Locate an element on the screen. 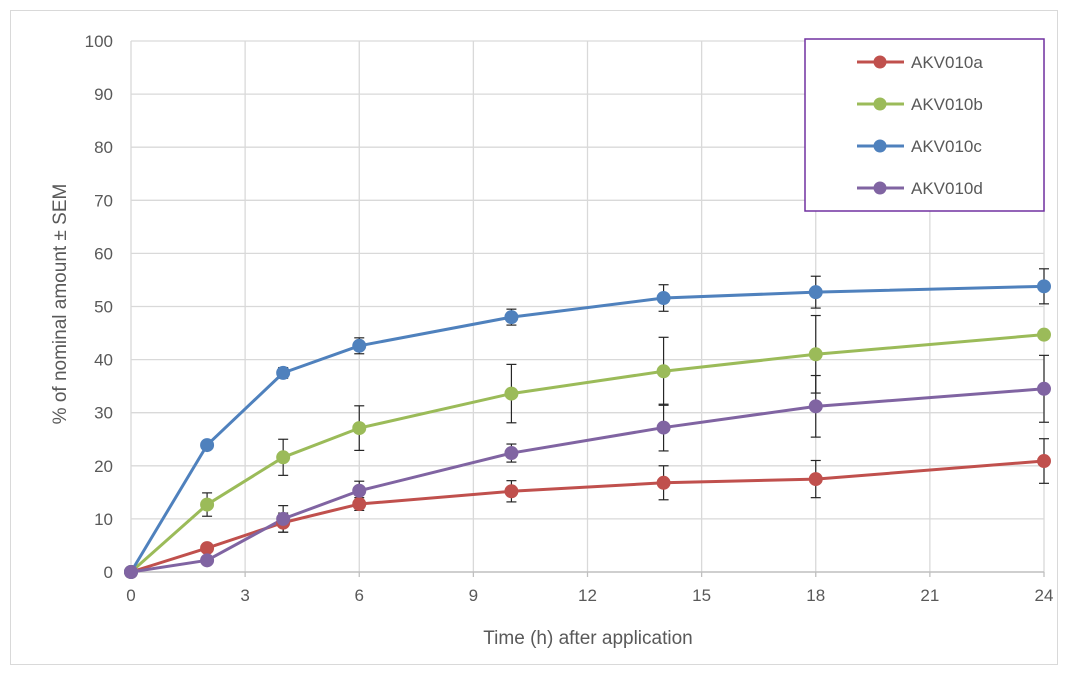 The height and width of the screenshot is (673, 1069). legend-marker-AKV010b is located at coordinates (880, 104).